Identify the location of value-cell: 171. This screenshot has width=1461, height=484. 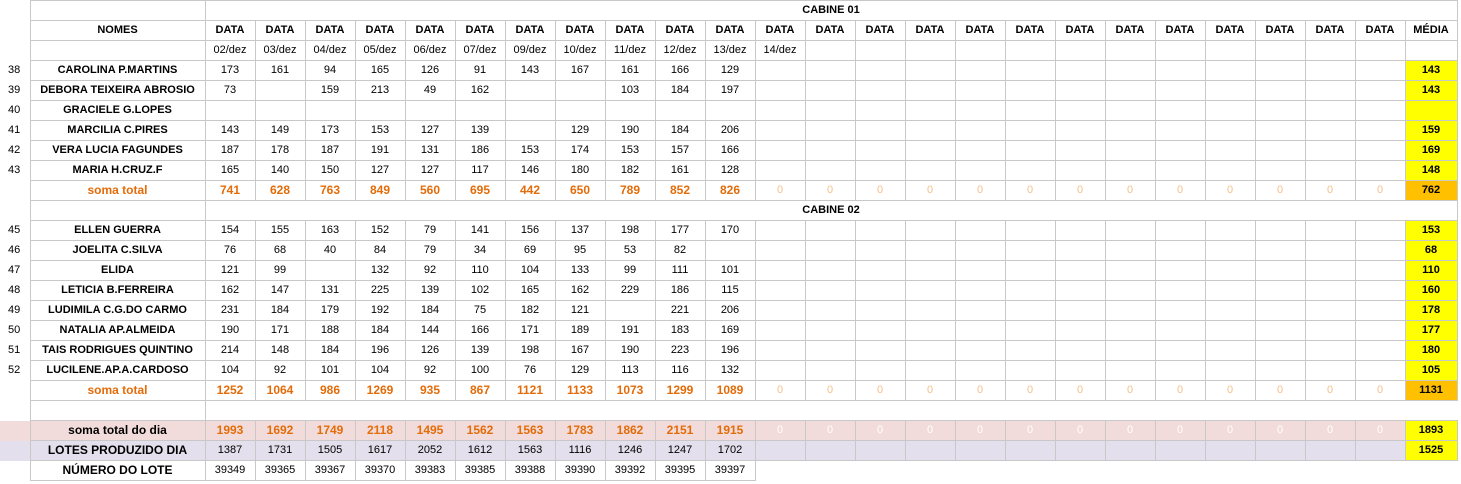
(530, 330).